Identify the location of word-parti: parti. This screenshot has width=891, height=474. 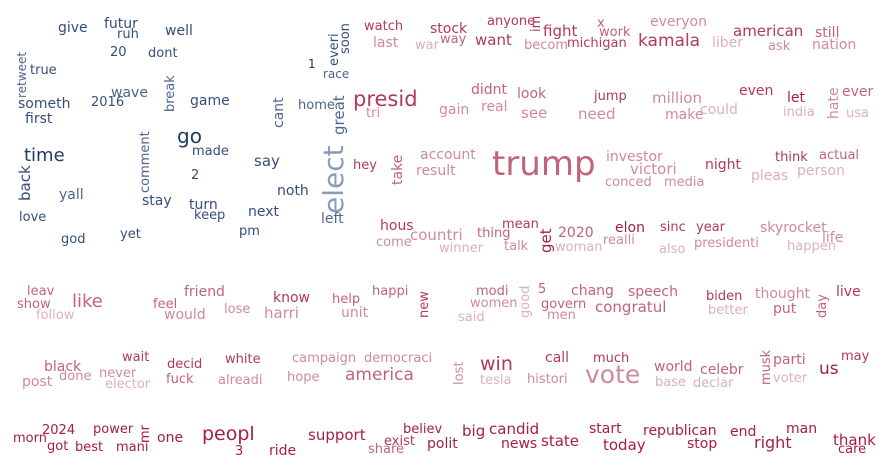
(789, 360).